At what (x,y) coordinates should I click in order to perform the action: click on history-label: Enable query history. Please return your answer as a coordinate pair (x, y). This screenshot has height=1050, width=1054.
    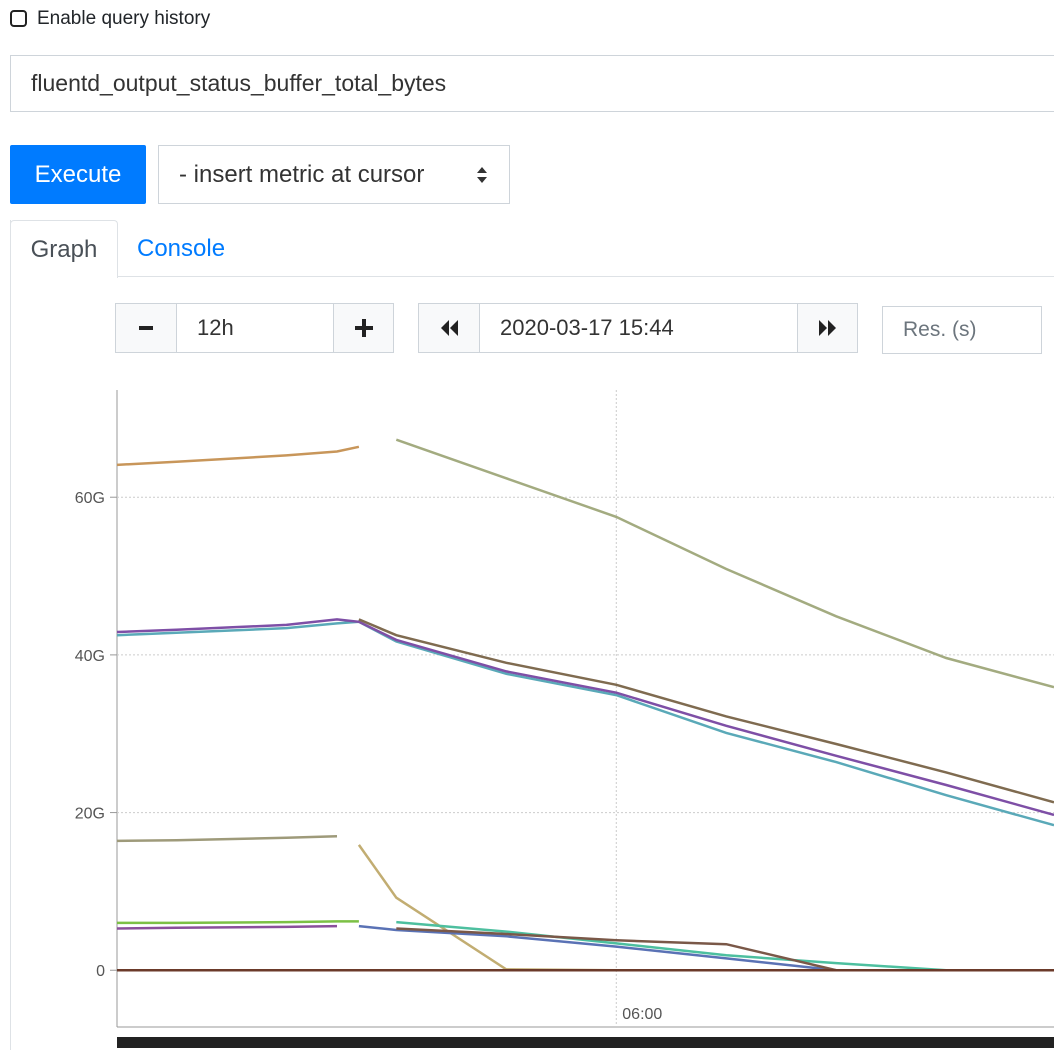
    Looking at the image, I should click on (124, 18).